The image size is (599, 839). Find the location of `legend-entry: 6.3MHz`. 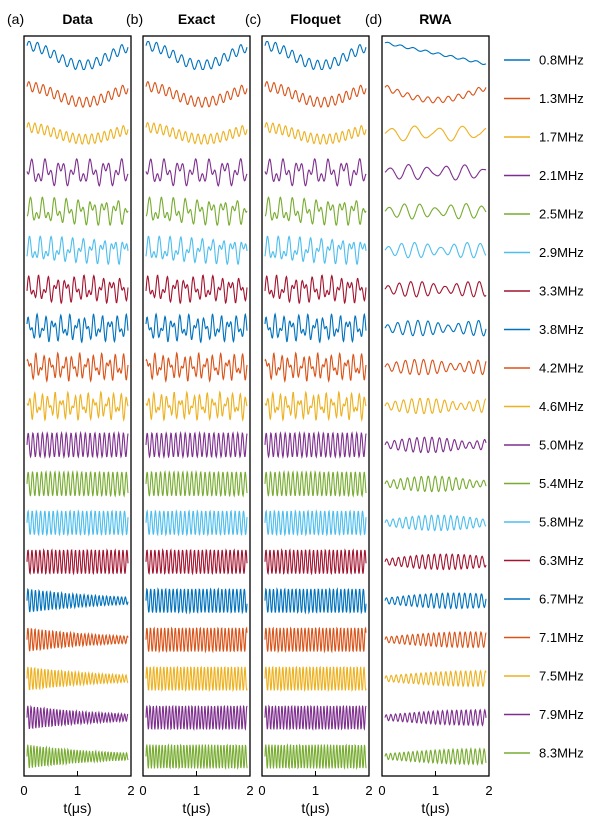

legend-entry: 6.3MHz is located at coordinates (544, 560).